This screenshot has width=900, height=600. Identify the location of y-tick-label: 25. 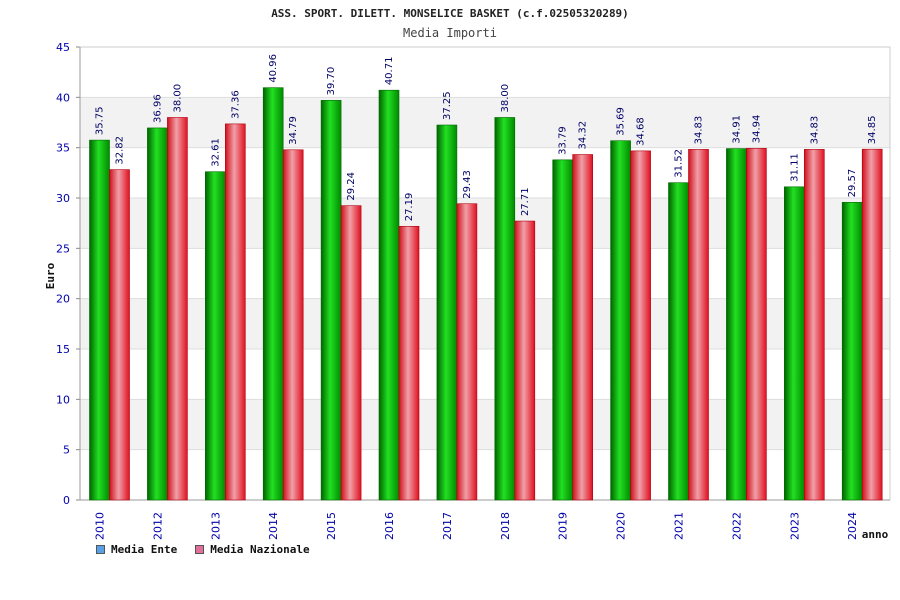
(63, 248).